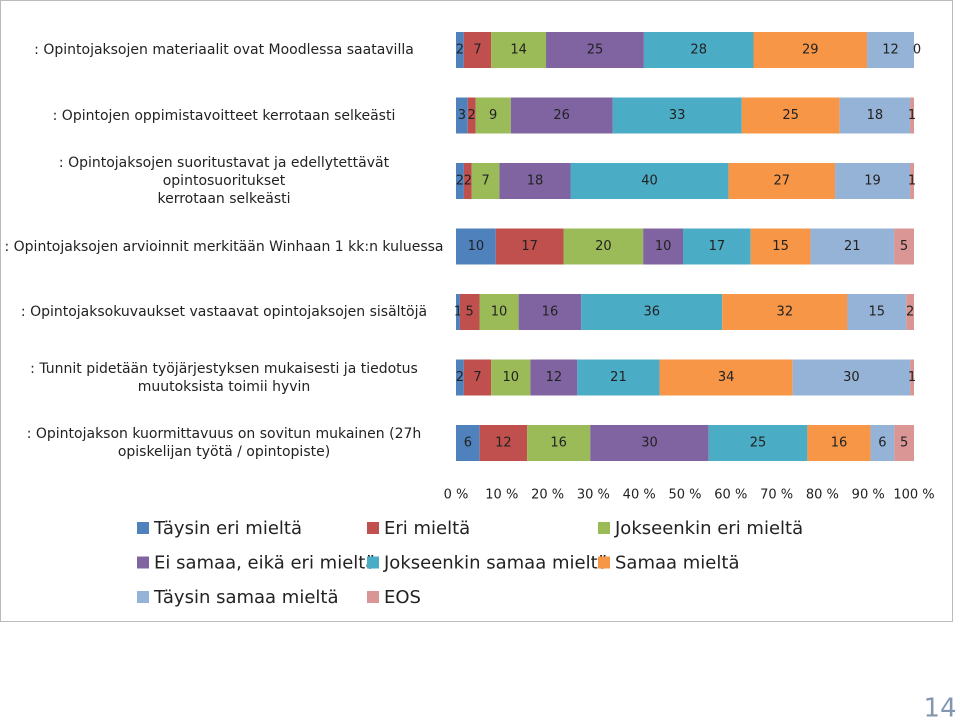  I want to click on x-tick-label: 30 %, so click(593, 495).